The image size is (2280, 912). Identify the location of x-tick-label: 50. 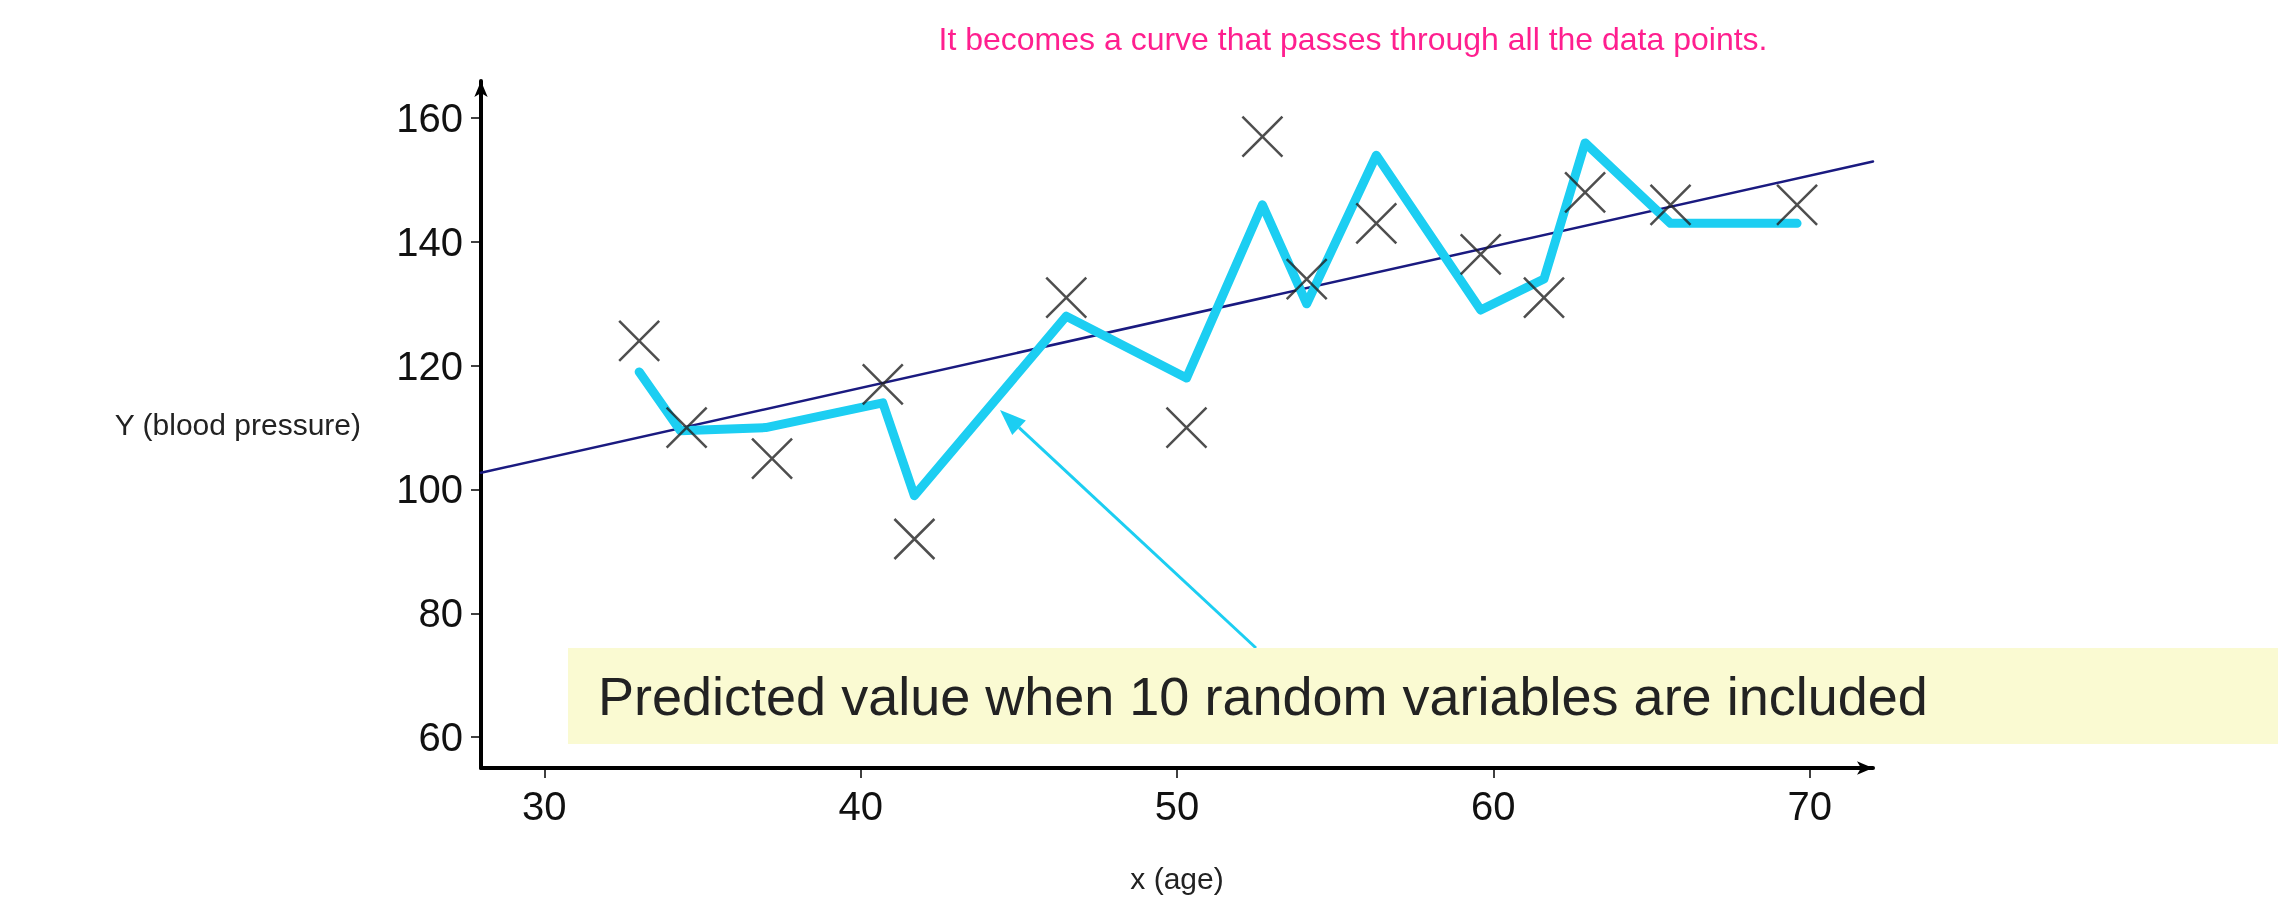
(1177, 806).